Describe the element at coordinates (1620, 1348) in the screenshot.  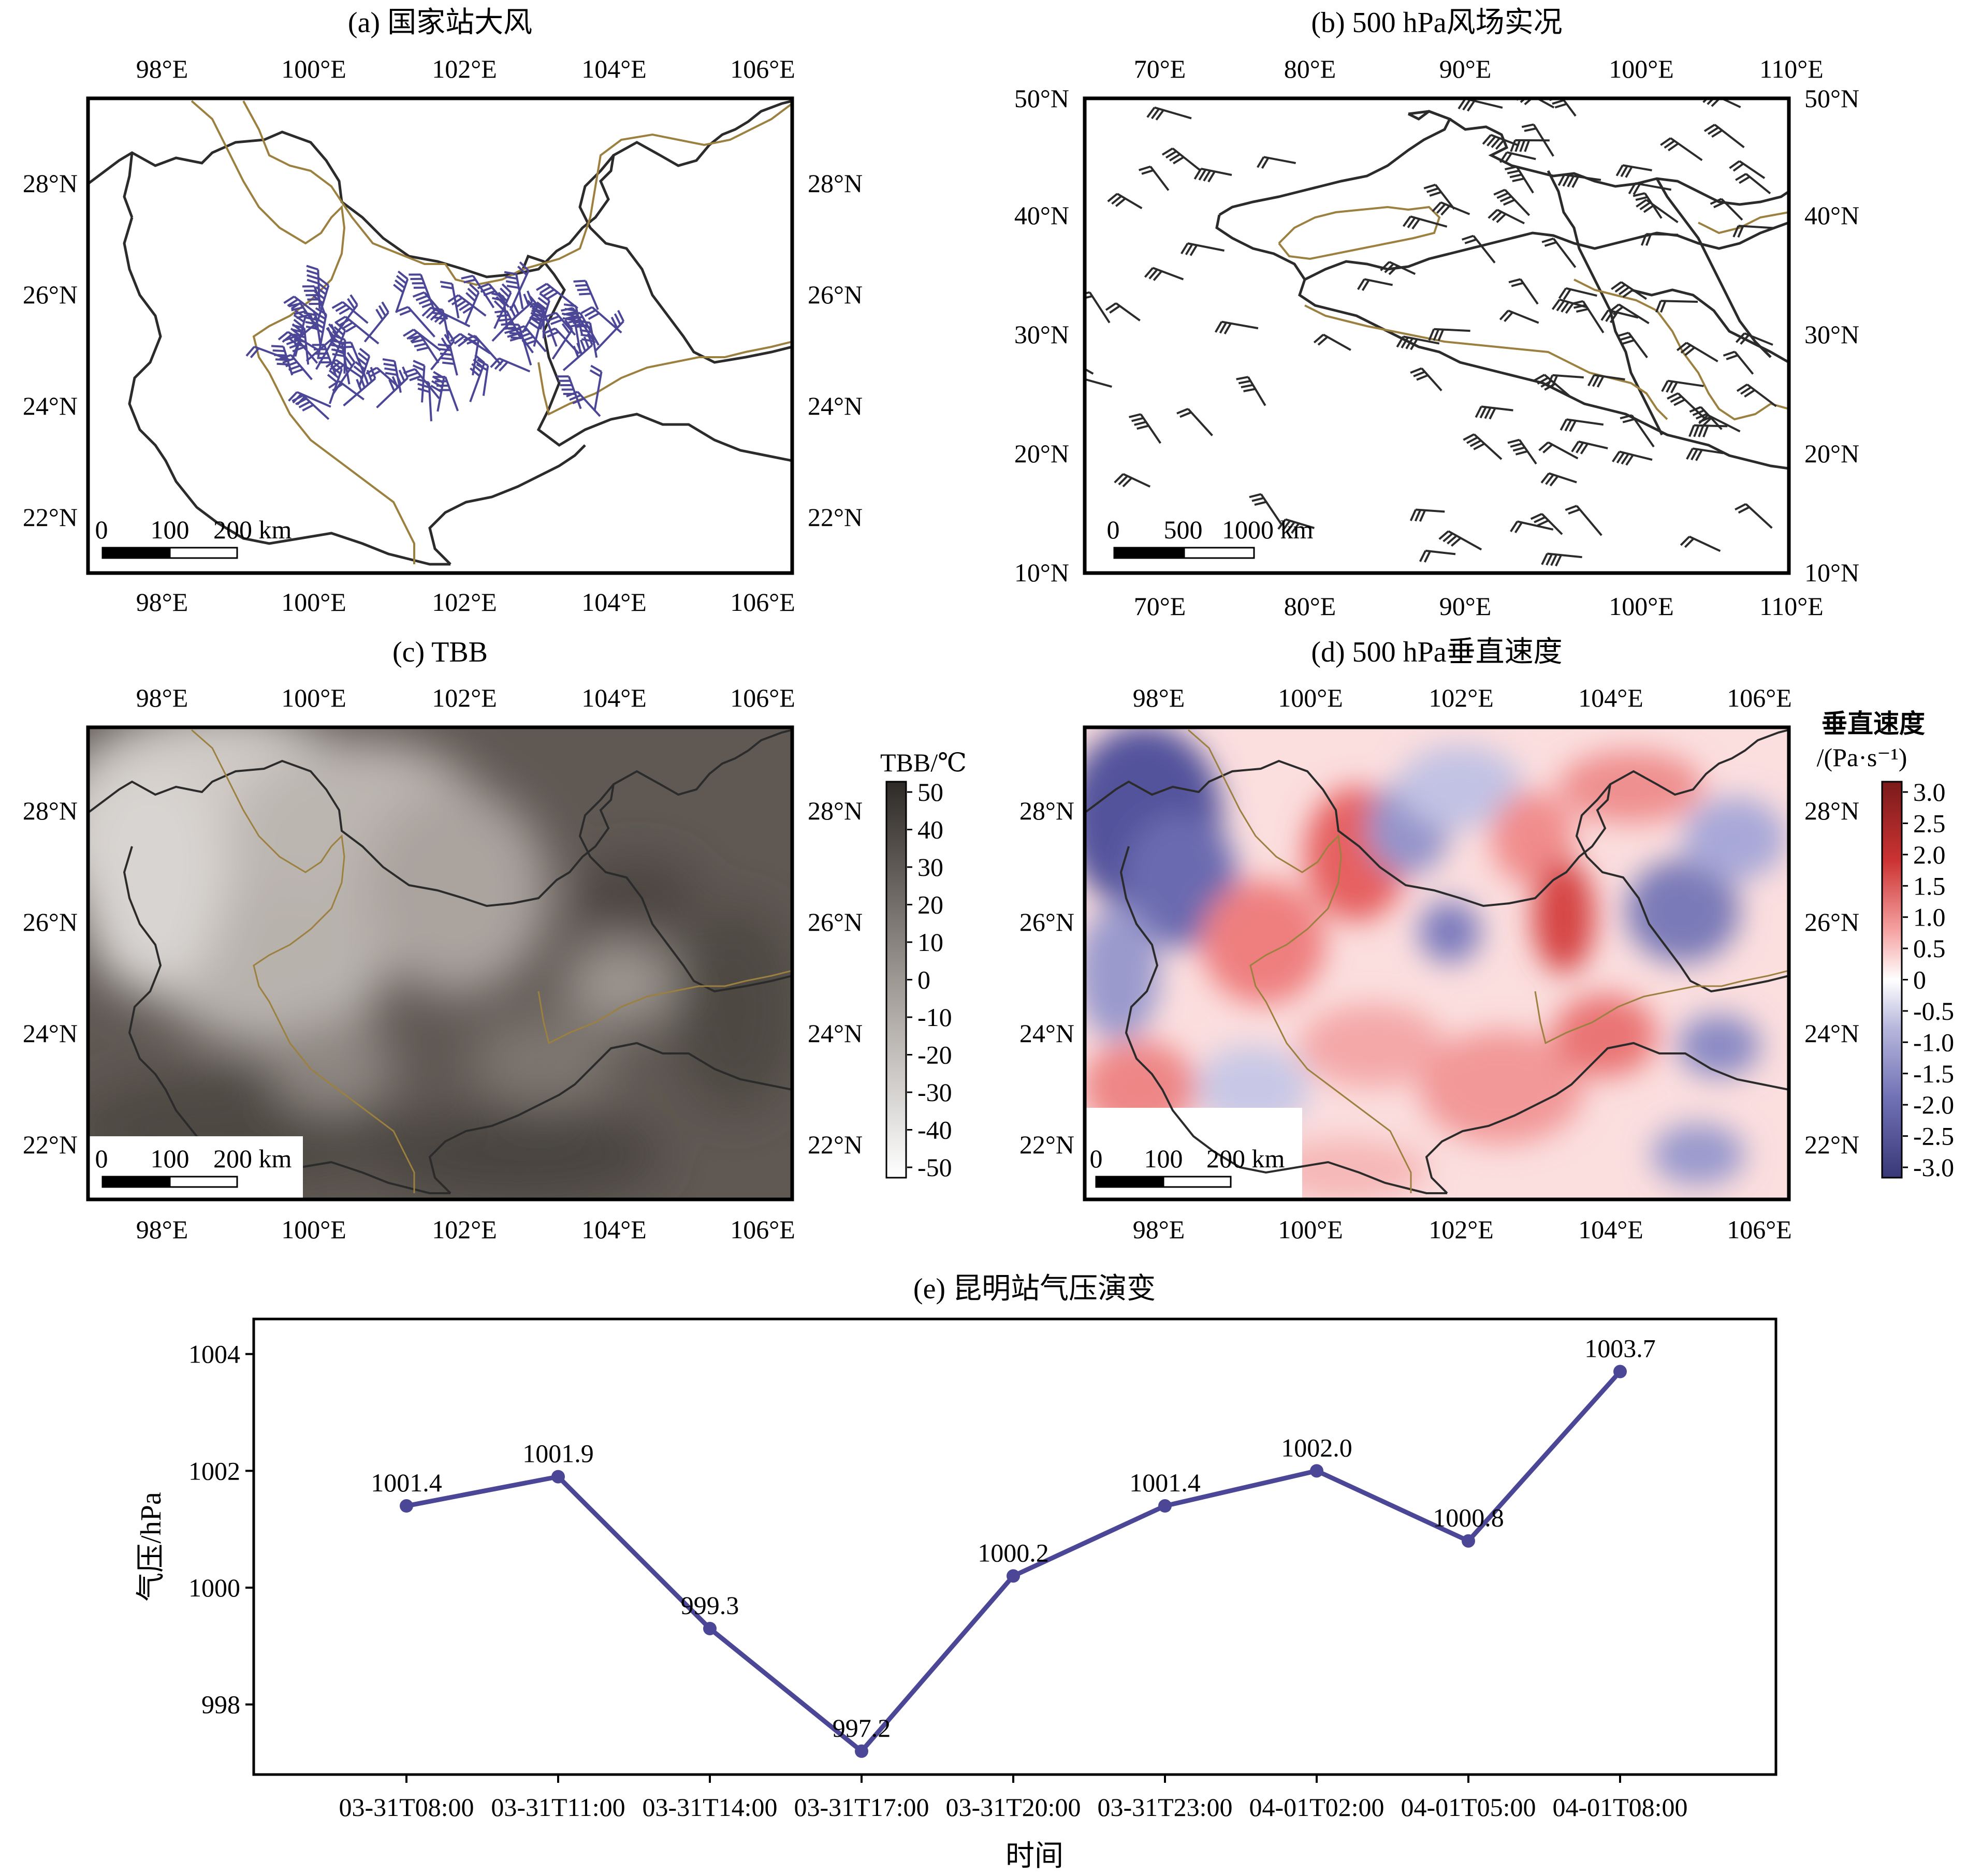
I see `data-label: 1003.7` at that location.